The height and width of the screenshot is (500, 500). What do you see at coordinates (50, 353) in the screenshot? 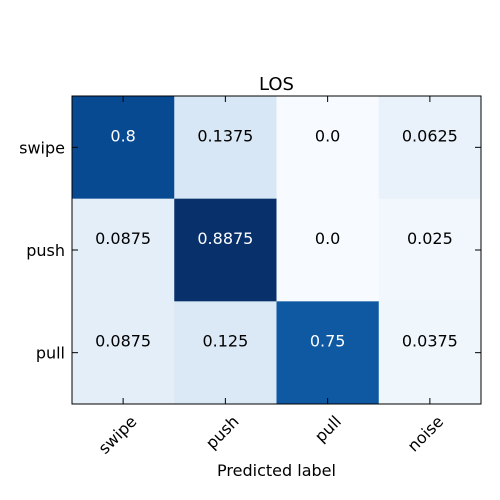
I see `y-tick-label: pull` at bounding box center [50, 353].